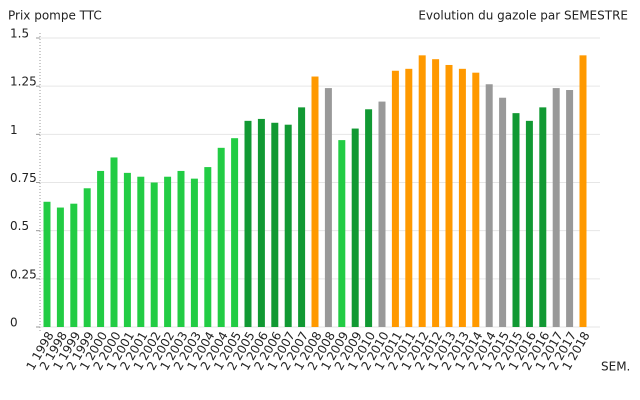  What do you see at coordinates (14, 130) in the screenshot?
I see `y-tick-label: 1` at bounding box center [14, 130].